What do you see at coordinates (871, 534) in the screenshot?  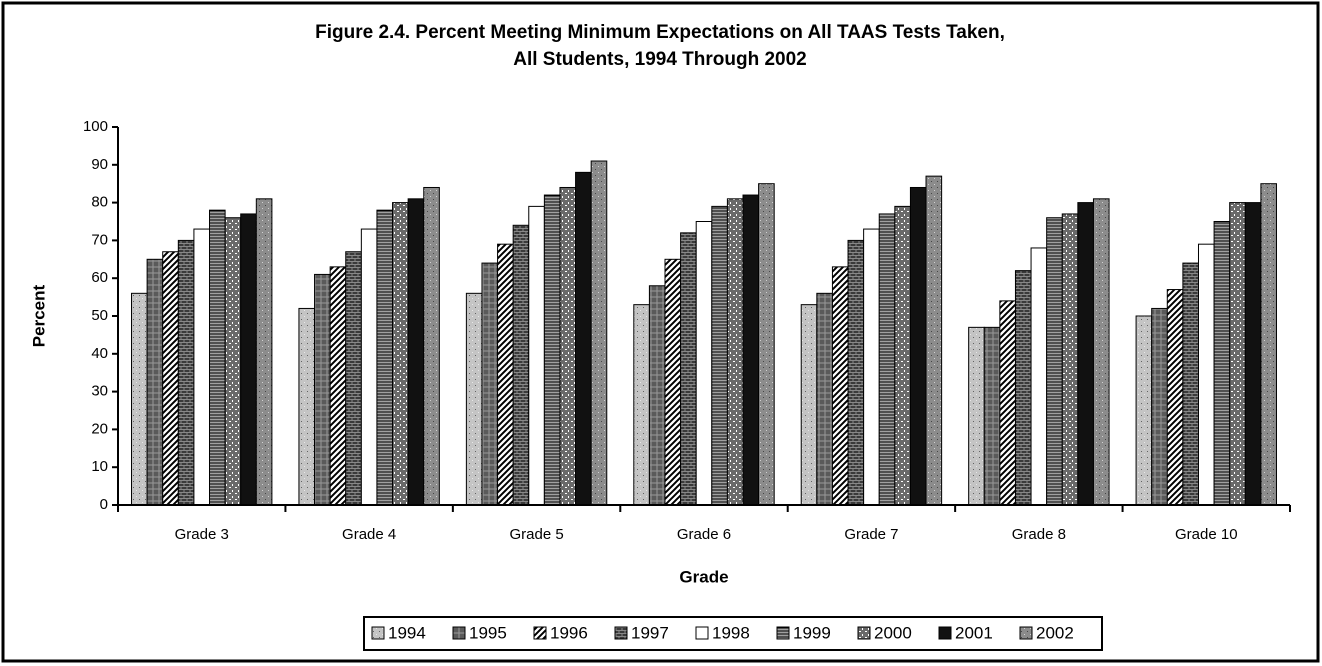 I see `x-tick-label: Grade 7` at bounding box center [871, 534].